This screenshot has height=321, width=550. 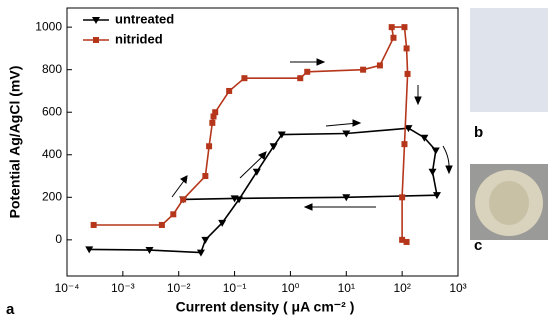 I want to click on x-tick-label: 10⁰, so click(x=290, y=288).